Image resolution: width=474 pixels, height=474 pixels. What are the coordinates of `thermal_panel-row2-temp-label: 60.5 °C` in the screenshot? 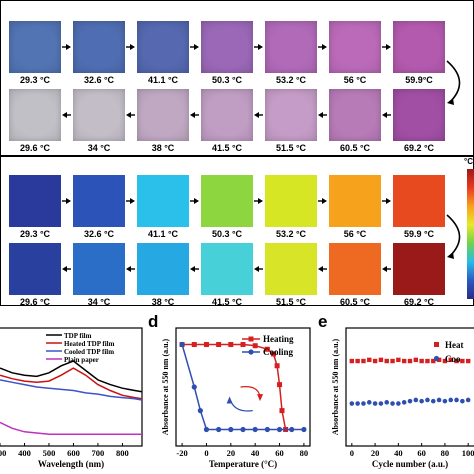 It's located at (355, 302).